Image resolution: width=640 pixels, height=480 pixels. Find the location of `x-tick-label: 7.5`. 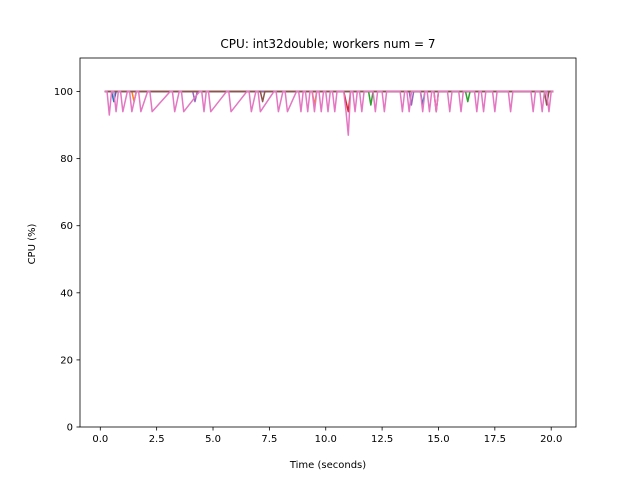

x-tick-label: 7.5 is located at coordinates (269, 439).